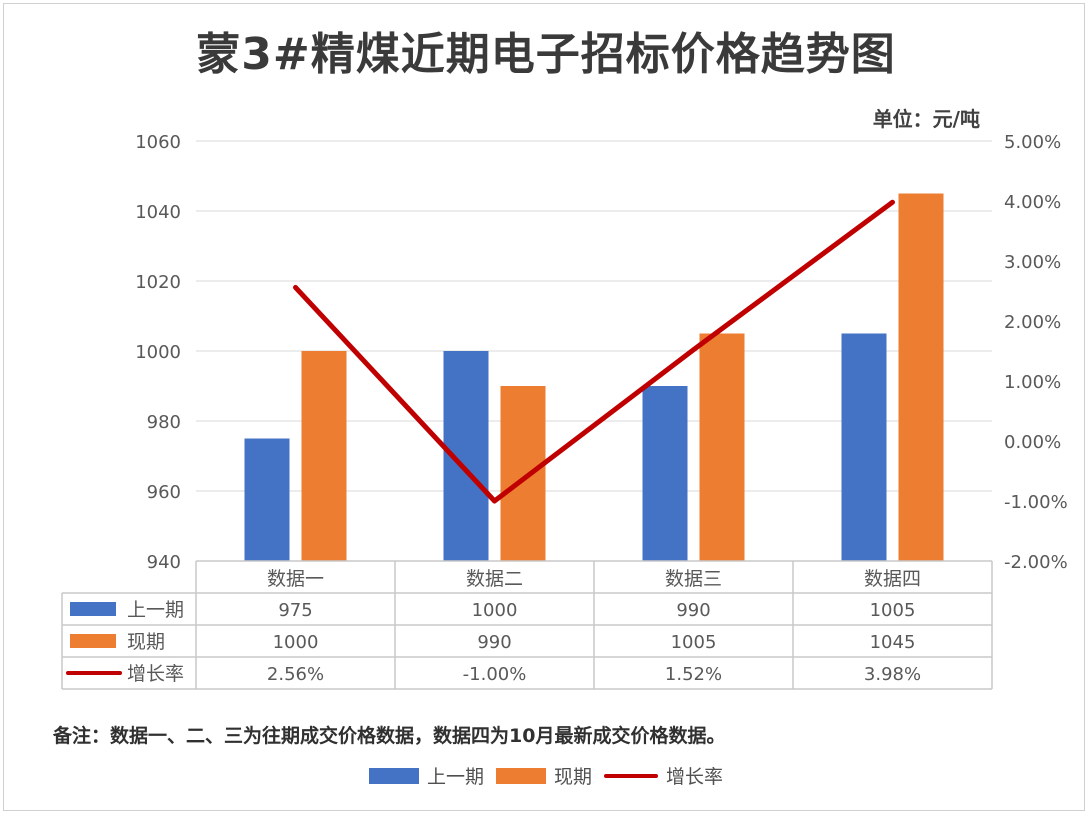  I want to click on legend-label-rate: 增长率, so click(695, 777).